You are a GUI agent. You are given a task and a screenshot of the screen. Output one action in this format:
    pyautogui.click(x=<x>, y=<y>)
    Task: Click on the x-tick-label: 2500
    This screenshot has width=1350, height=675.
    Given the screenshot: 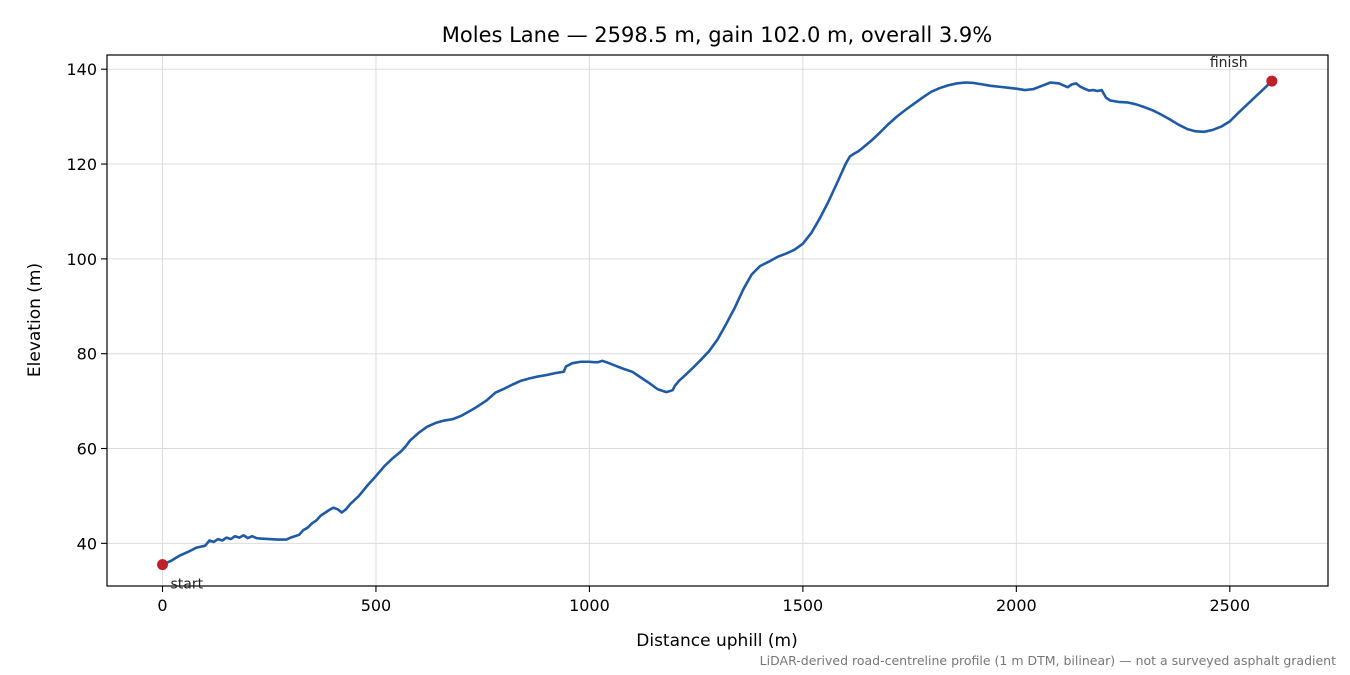 What is the action you would take?
    pyautogui.click(x=1229, y=605)
    